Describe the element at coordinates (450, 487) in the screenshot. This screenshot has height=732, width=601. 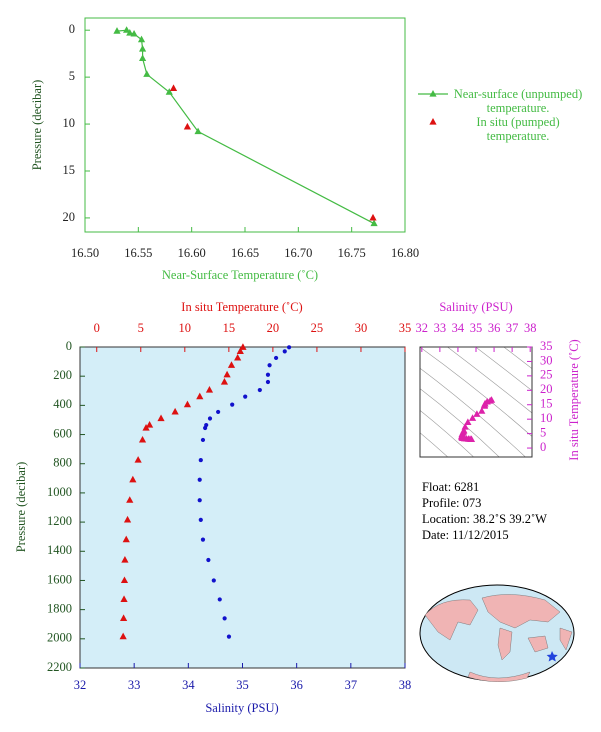
I see `info-line: Float: 6281` at that location.